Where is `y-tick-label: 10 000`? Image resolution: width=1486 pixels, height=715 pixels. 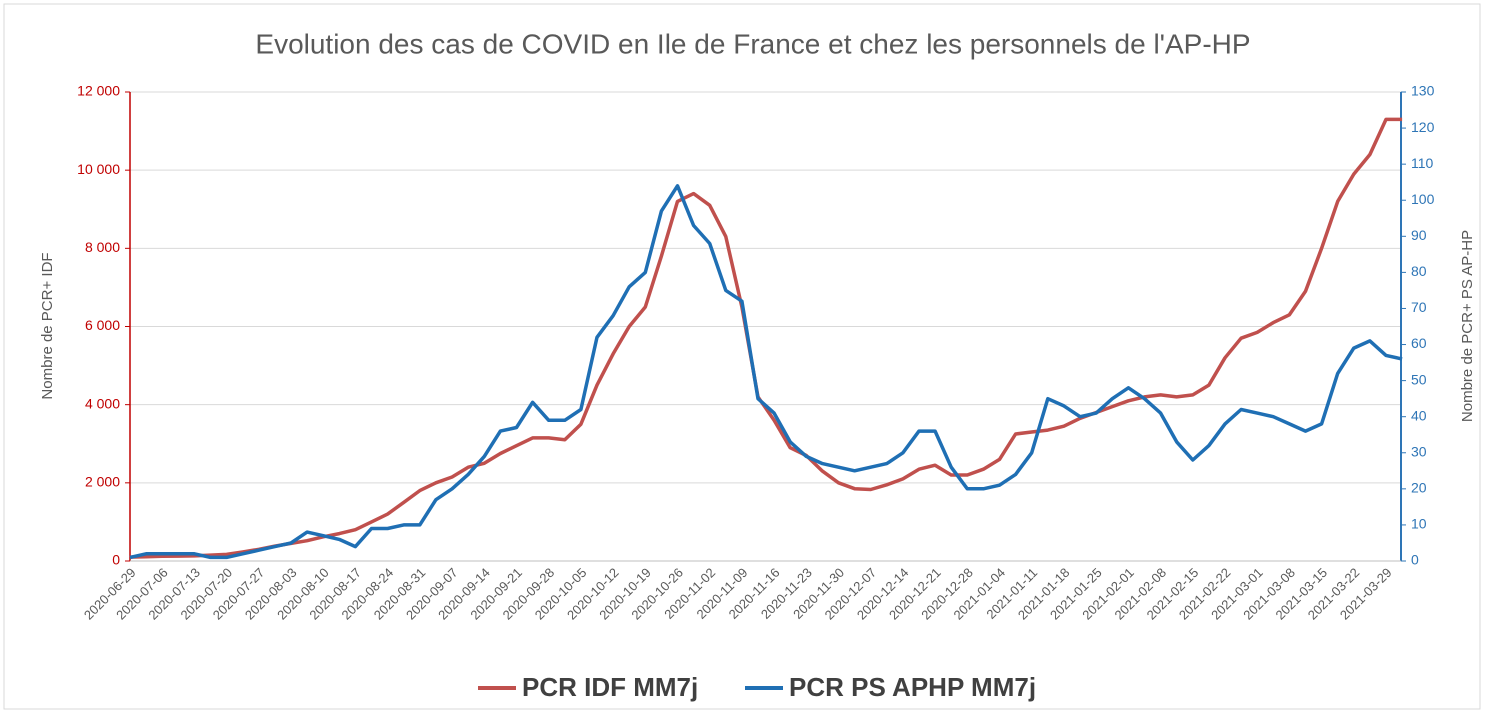 y-tick-label: 10 000 is located at coordinates (98, 169).